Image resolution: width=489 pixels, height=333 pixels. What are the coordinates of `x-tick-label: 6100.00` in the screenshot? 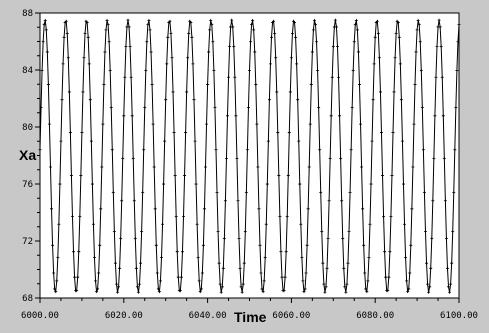 It's located at (459, 316).